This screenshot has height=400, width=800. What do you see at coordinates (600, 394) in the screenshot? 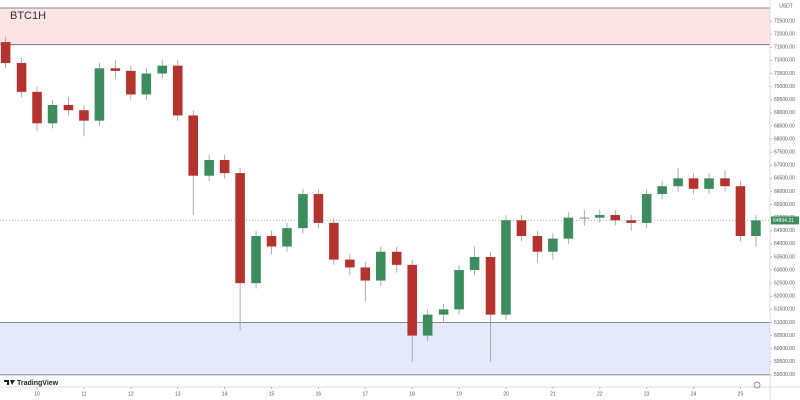
I see `x-tick-label: 22` at bounding box center [600, 394].